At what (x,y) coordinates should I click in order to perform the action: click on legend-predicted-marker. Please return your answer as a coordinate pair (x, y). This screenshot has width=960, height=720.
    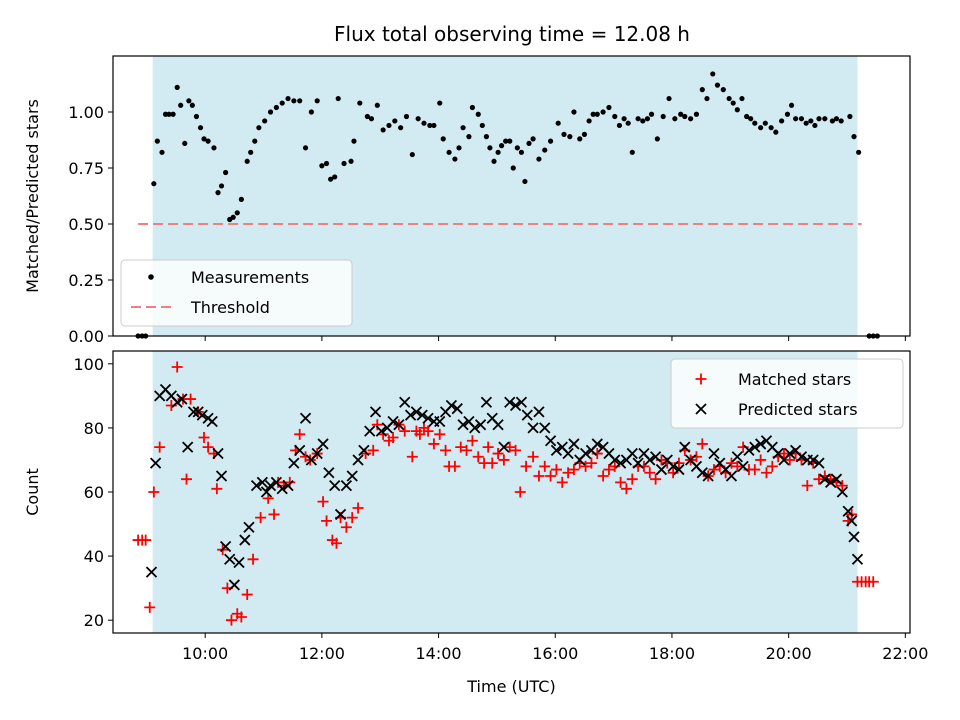
    Looking at the image, I should click on (701, 409).